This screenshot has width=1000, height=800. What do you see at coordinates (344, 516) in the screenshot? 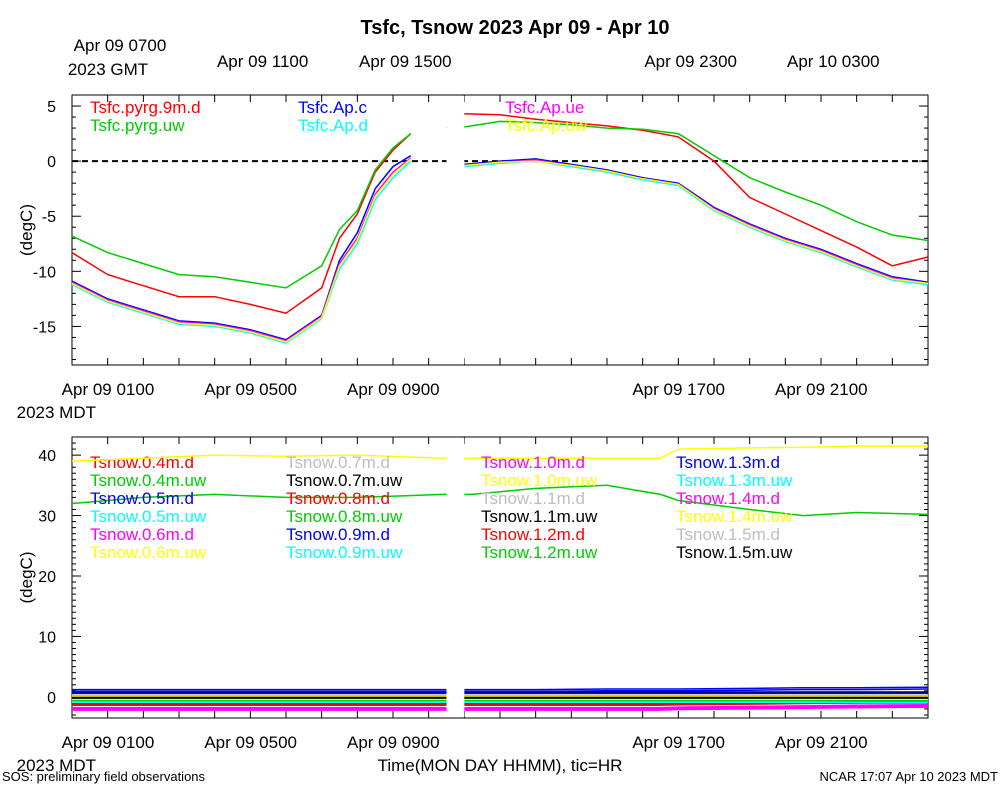
I see `legend-entry: Tsnow.0.8m.uw` at bounding box center [344, 516].